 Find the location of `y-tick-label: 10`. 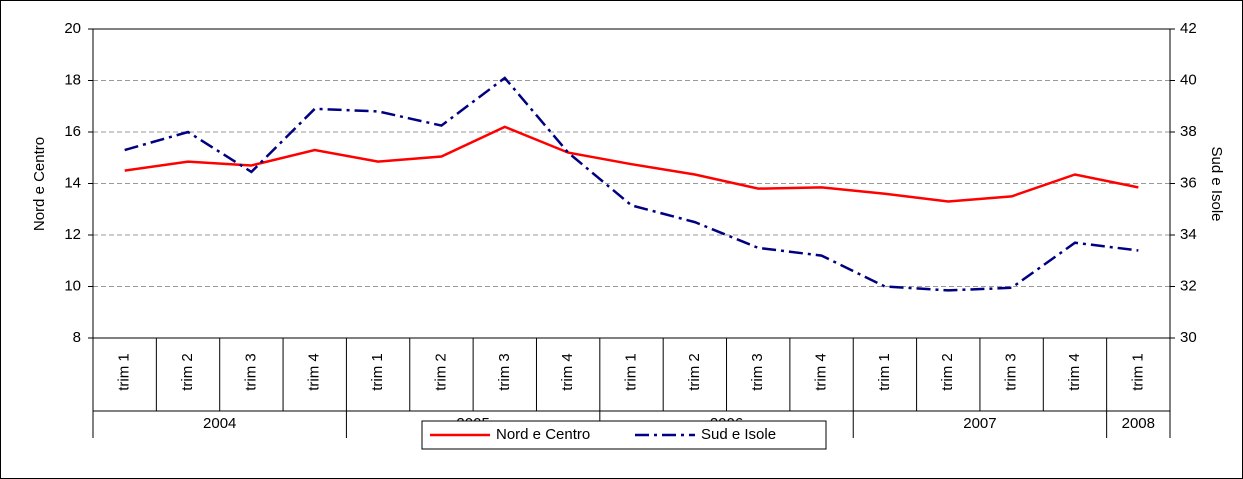

y-tick-label: 10 is located at coordinates (72, 285).